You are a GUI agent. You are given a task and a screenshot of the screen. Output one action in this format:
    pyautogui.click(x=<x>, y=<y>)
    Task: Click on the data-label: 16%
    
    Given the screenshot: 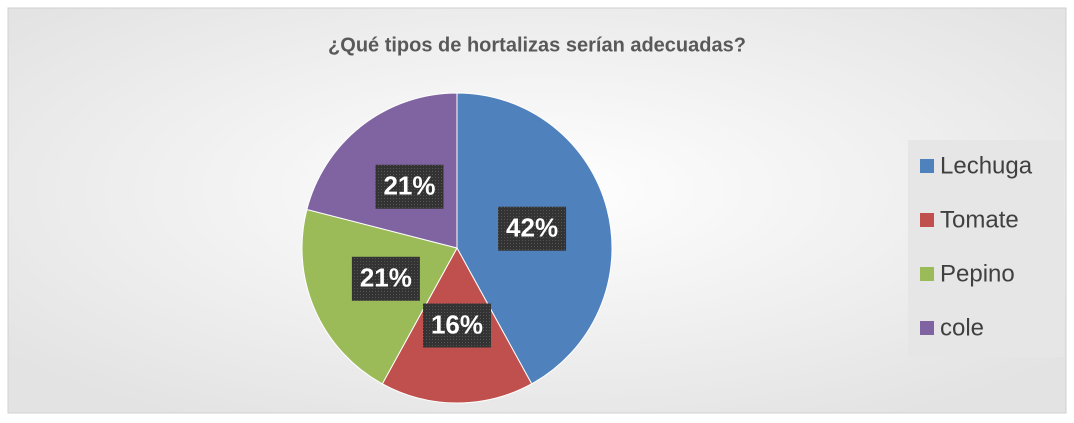 What is the action you would take?
    pyautogui.click(x=457, y=324)
    